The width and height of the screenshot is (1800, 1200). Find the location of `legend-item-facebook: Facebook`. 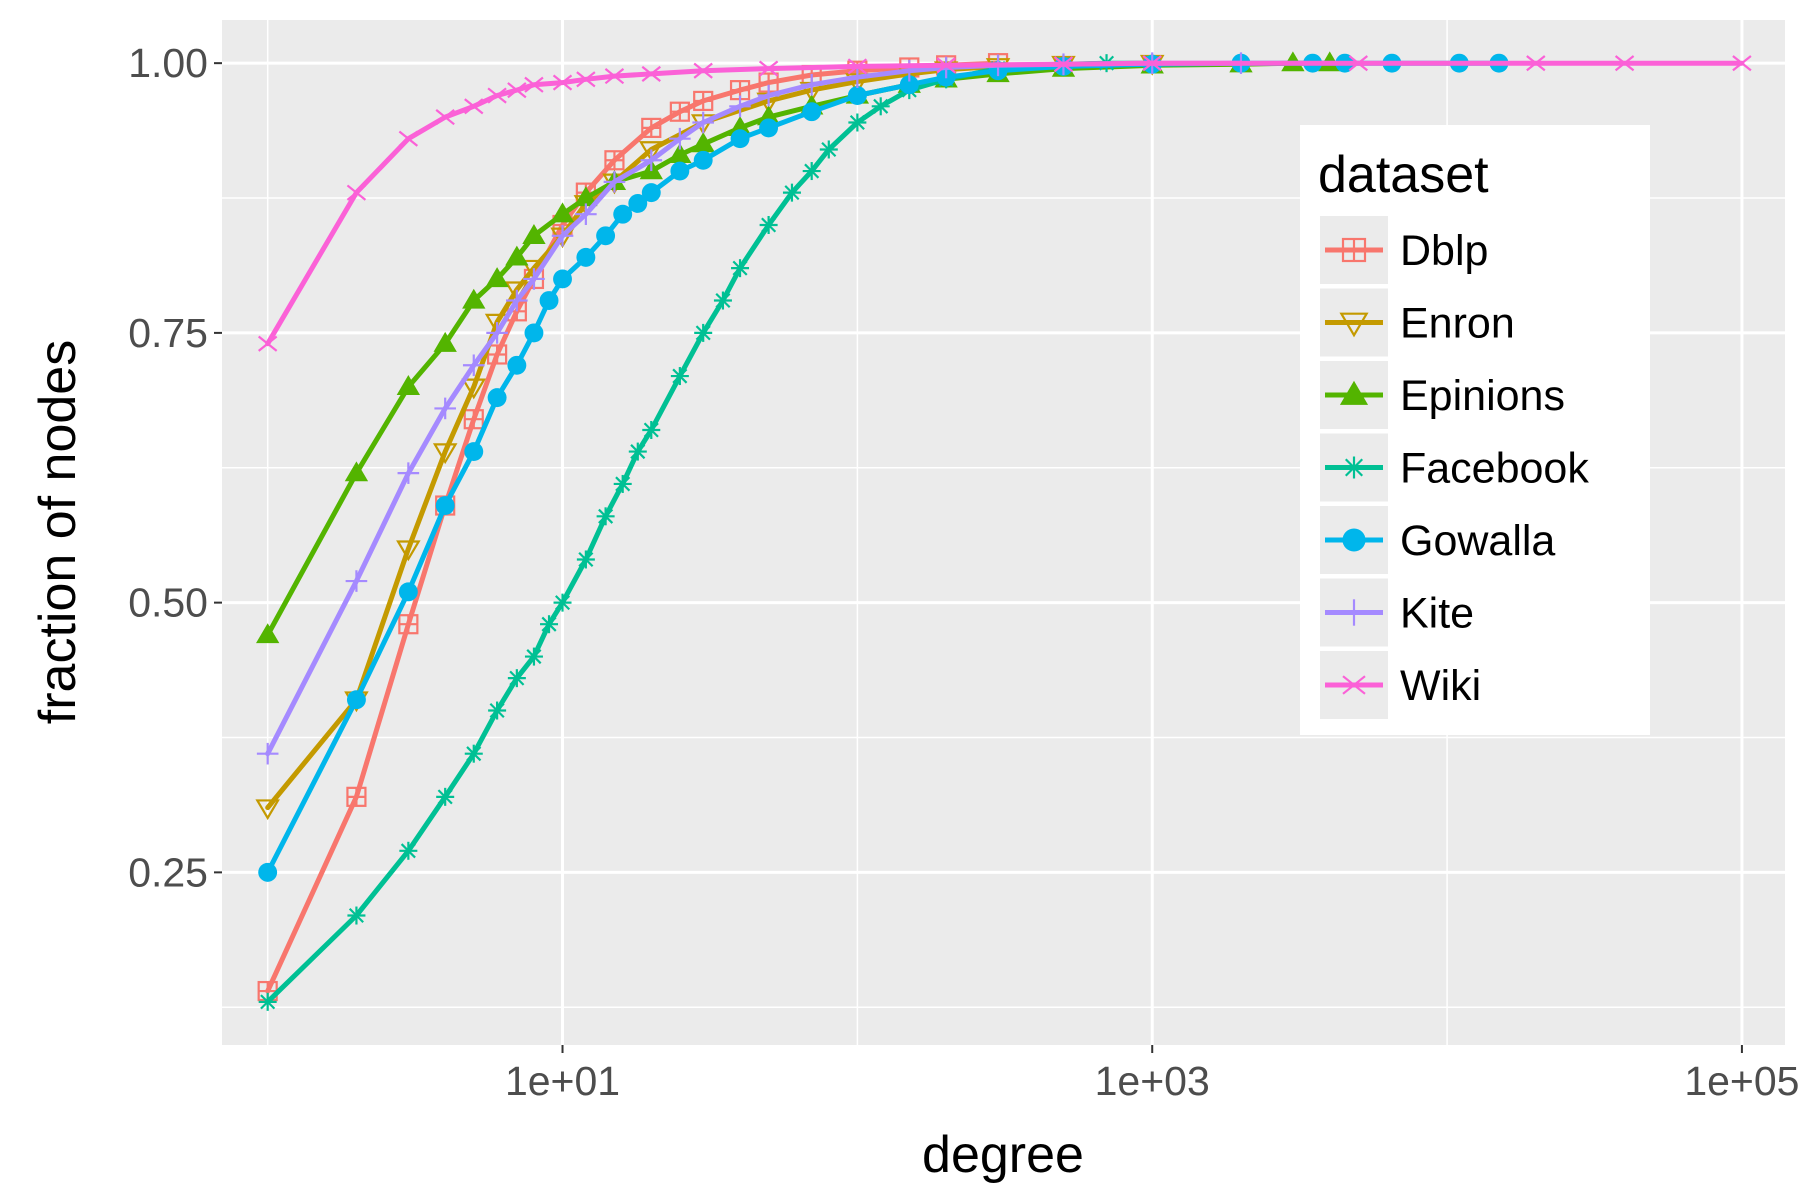

legend-item-facebook: Facebook is located at coordinates (1454, 467).